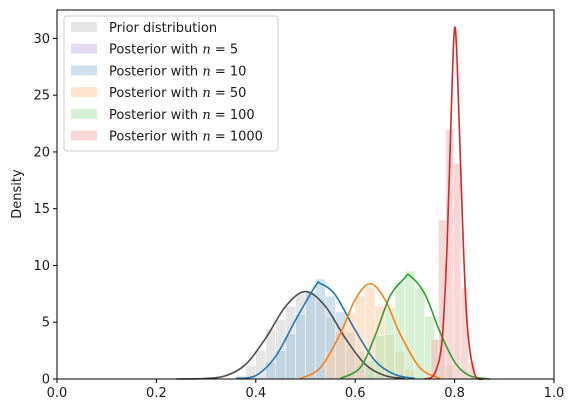  I want to click on legend-box, so click(171, 83).